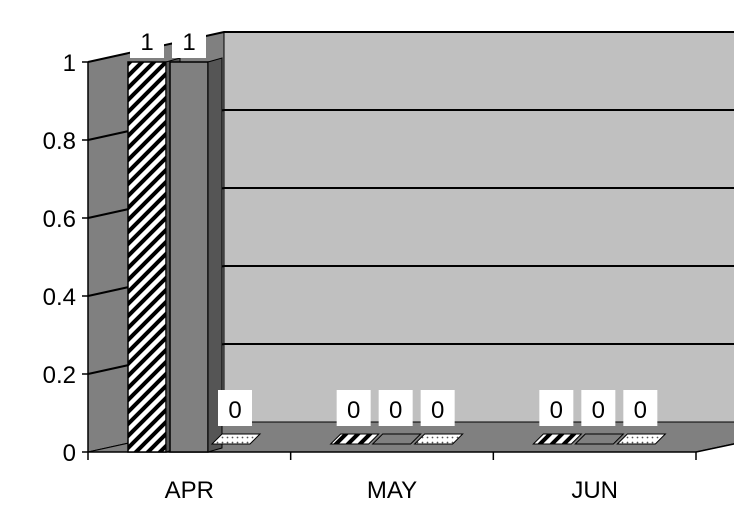 Image resolution: width=734 pixels, height=510 pixels. Describe the element at coordinates (189, 257) in the screenshot. I see `bar-apr-s2` at that location.